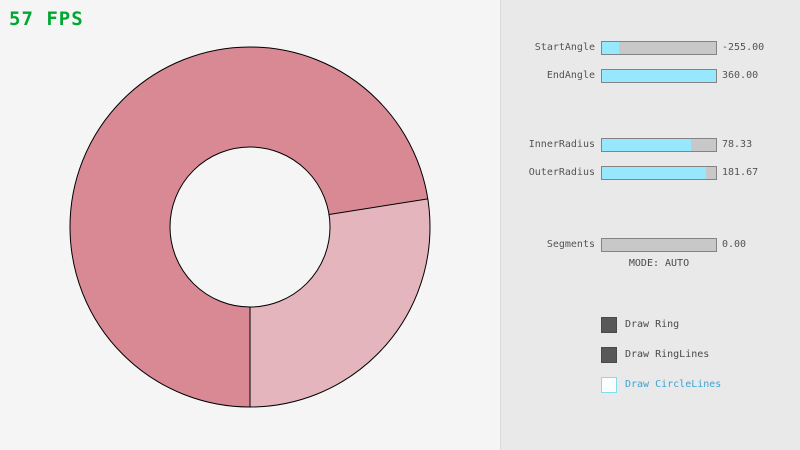 The height and width of the screenshot is (450, 800). What do you see at coordinates (611, 48) in the screenshot?
I see `start-angle-slider-fill` at bounding box center [611, 48].